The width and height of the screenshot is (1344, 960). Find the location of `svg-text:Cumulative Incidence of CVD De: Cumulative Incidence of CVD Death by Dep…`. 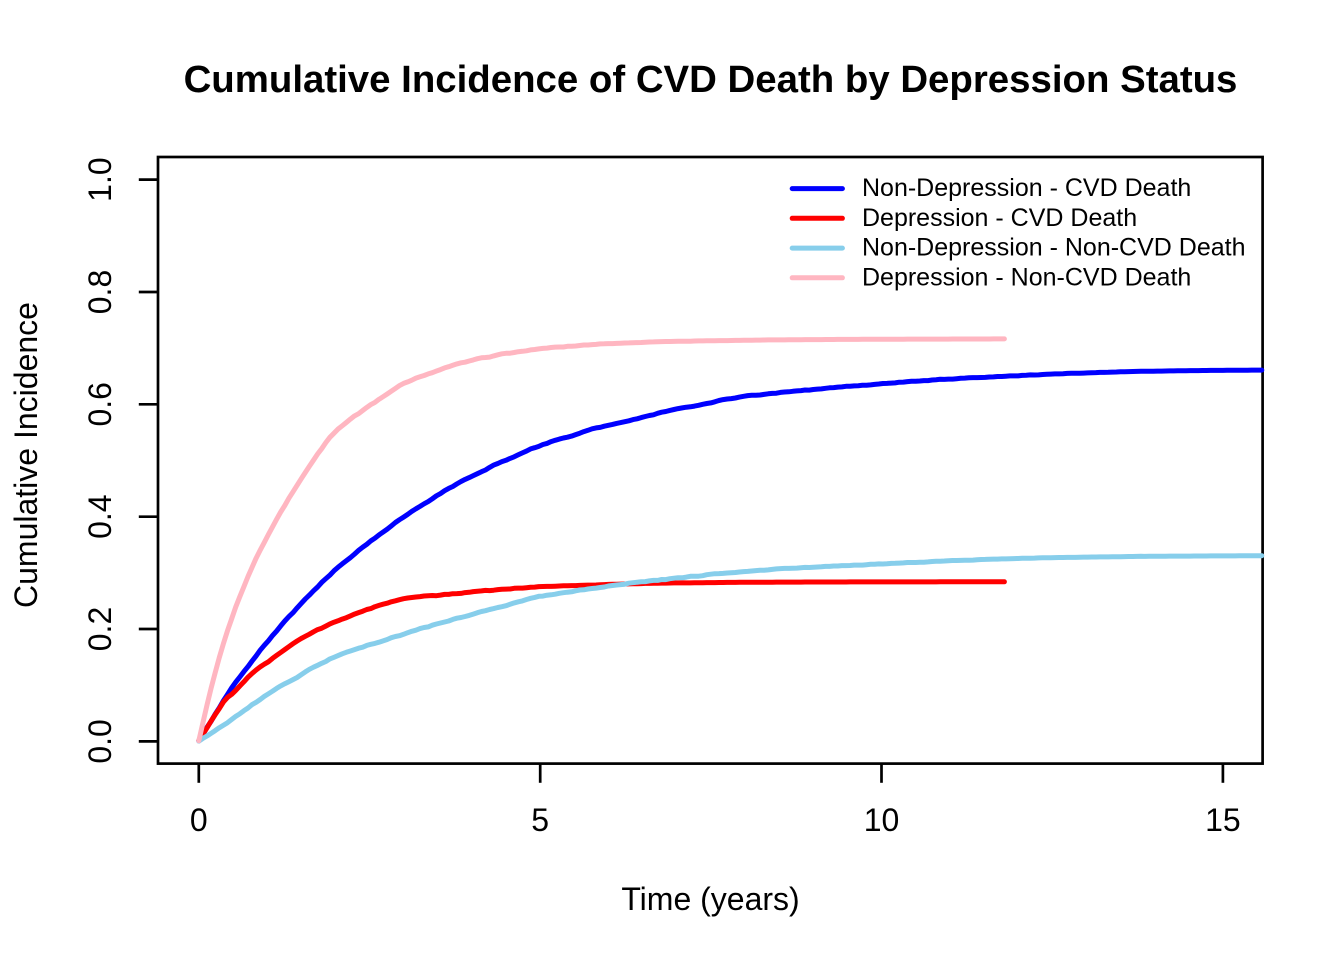

svg-text:Cumulative Incidence of CVD De: Cumulative Incidence of CVD Death by Dep… is located at coordinates (711, 79).